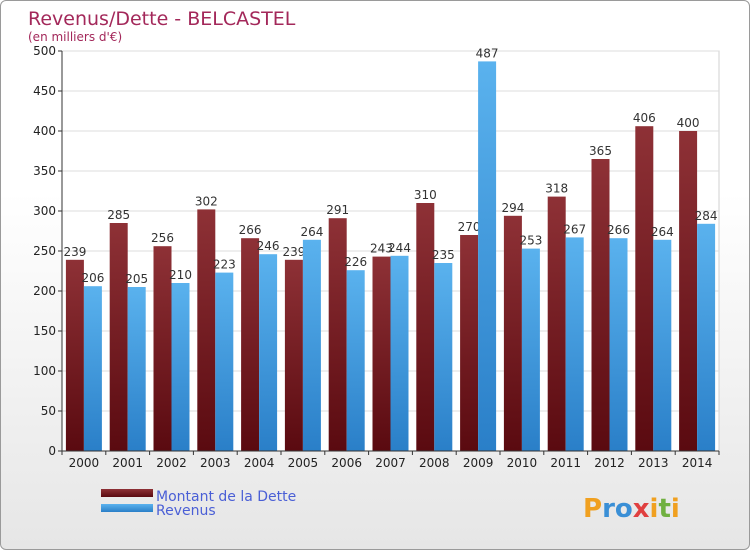  What do you see at coordinates (127, 493) in the screenshot?
I see `legend-swatch-debt` at bounding box center [127, 493].